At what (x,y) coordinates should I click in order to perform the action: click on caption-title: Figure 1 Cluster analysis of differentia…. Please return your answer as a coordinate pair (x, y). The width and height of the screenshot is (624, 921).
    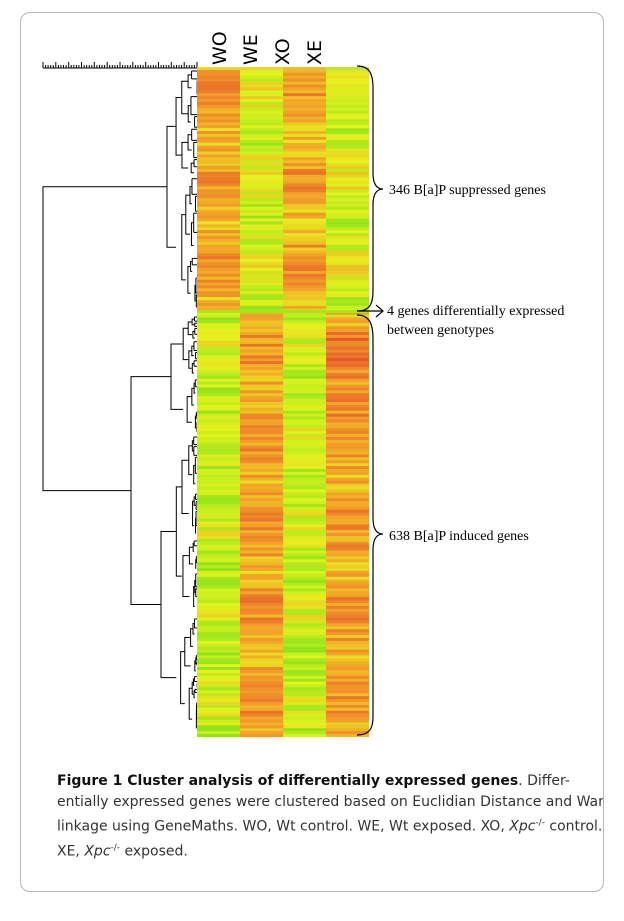
    Looking at the image, I should click on (288, 781).